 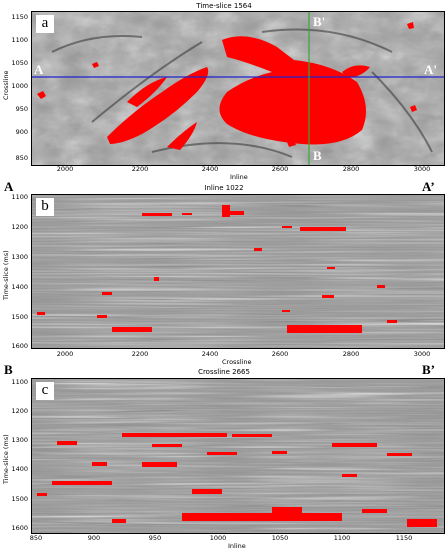 What do you see at coordinates (36, 538) in the screenshot?
I see `panel-c-xtick: 850` at bounding box center [36, 538].